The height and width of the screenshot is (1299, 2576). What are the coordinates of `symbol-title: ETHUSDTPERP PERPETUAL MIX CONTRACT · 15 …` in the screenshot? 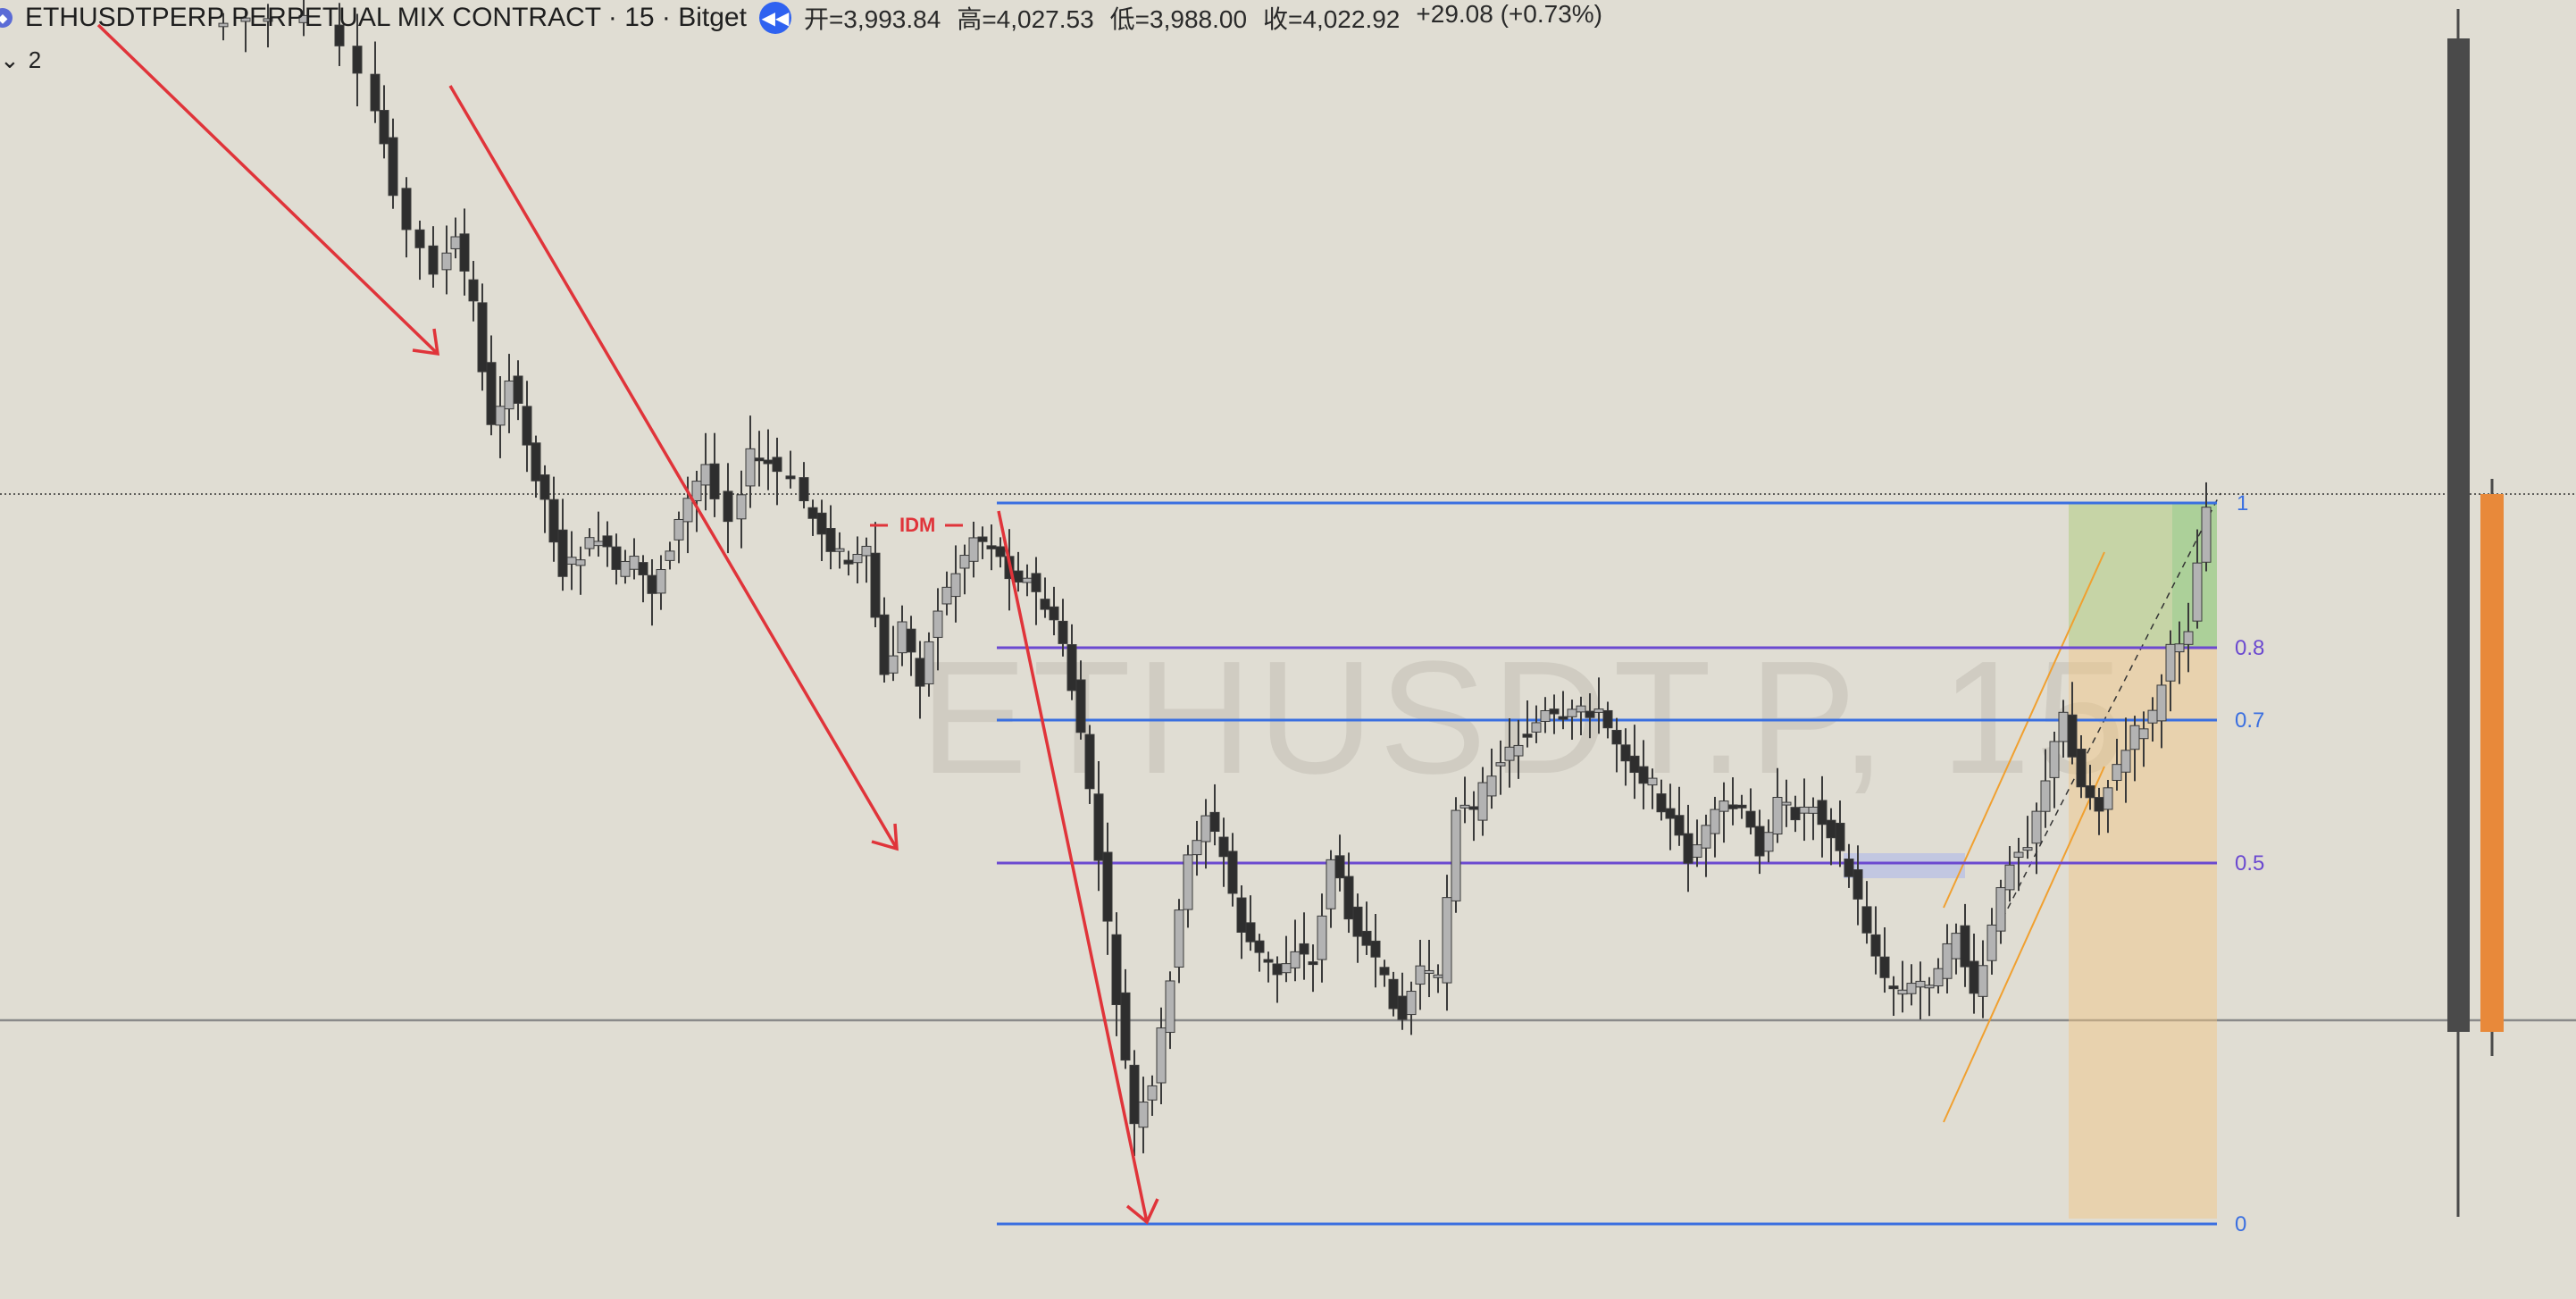 It's located at (386, 17).